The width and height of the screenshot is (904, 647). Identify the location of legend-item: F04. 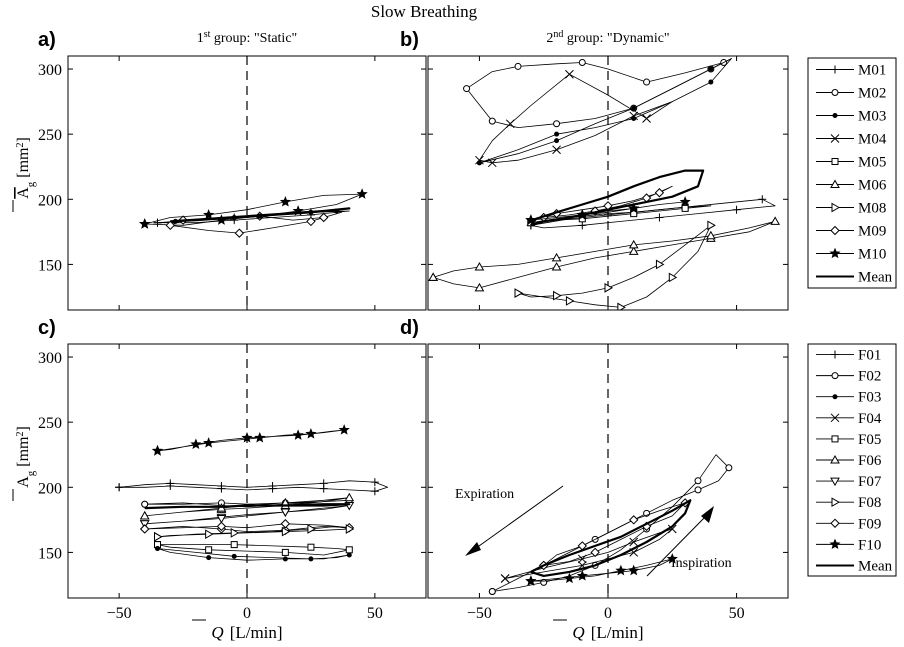
(849, 419).